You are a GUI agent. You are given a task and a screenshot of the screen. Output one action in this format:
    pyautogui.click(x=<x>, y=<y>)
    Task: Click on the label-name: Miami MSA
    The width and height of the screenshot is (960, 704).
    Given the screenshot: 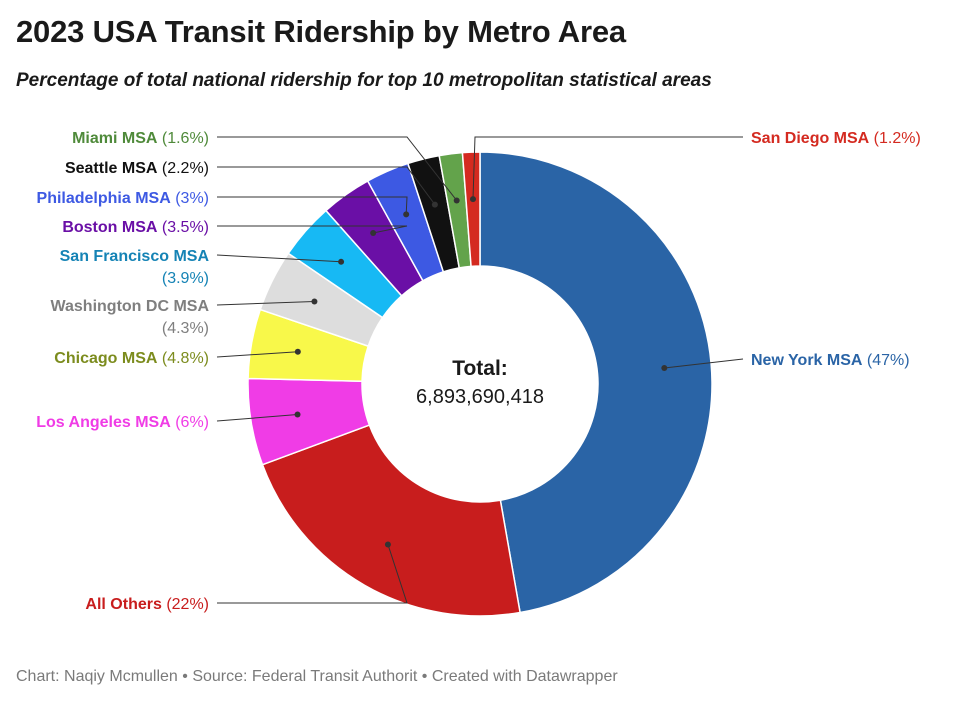 What is the action you would take?
    pyautogui.click(x=115, y=138)
    